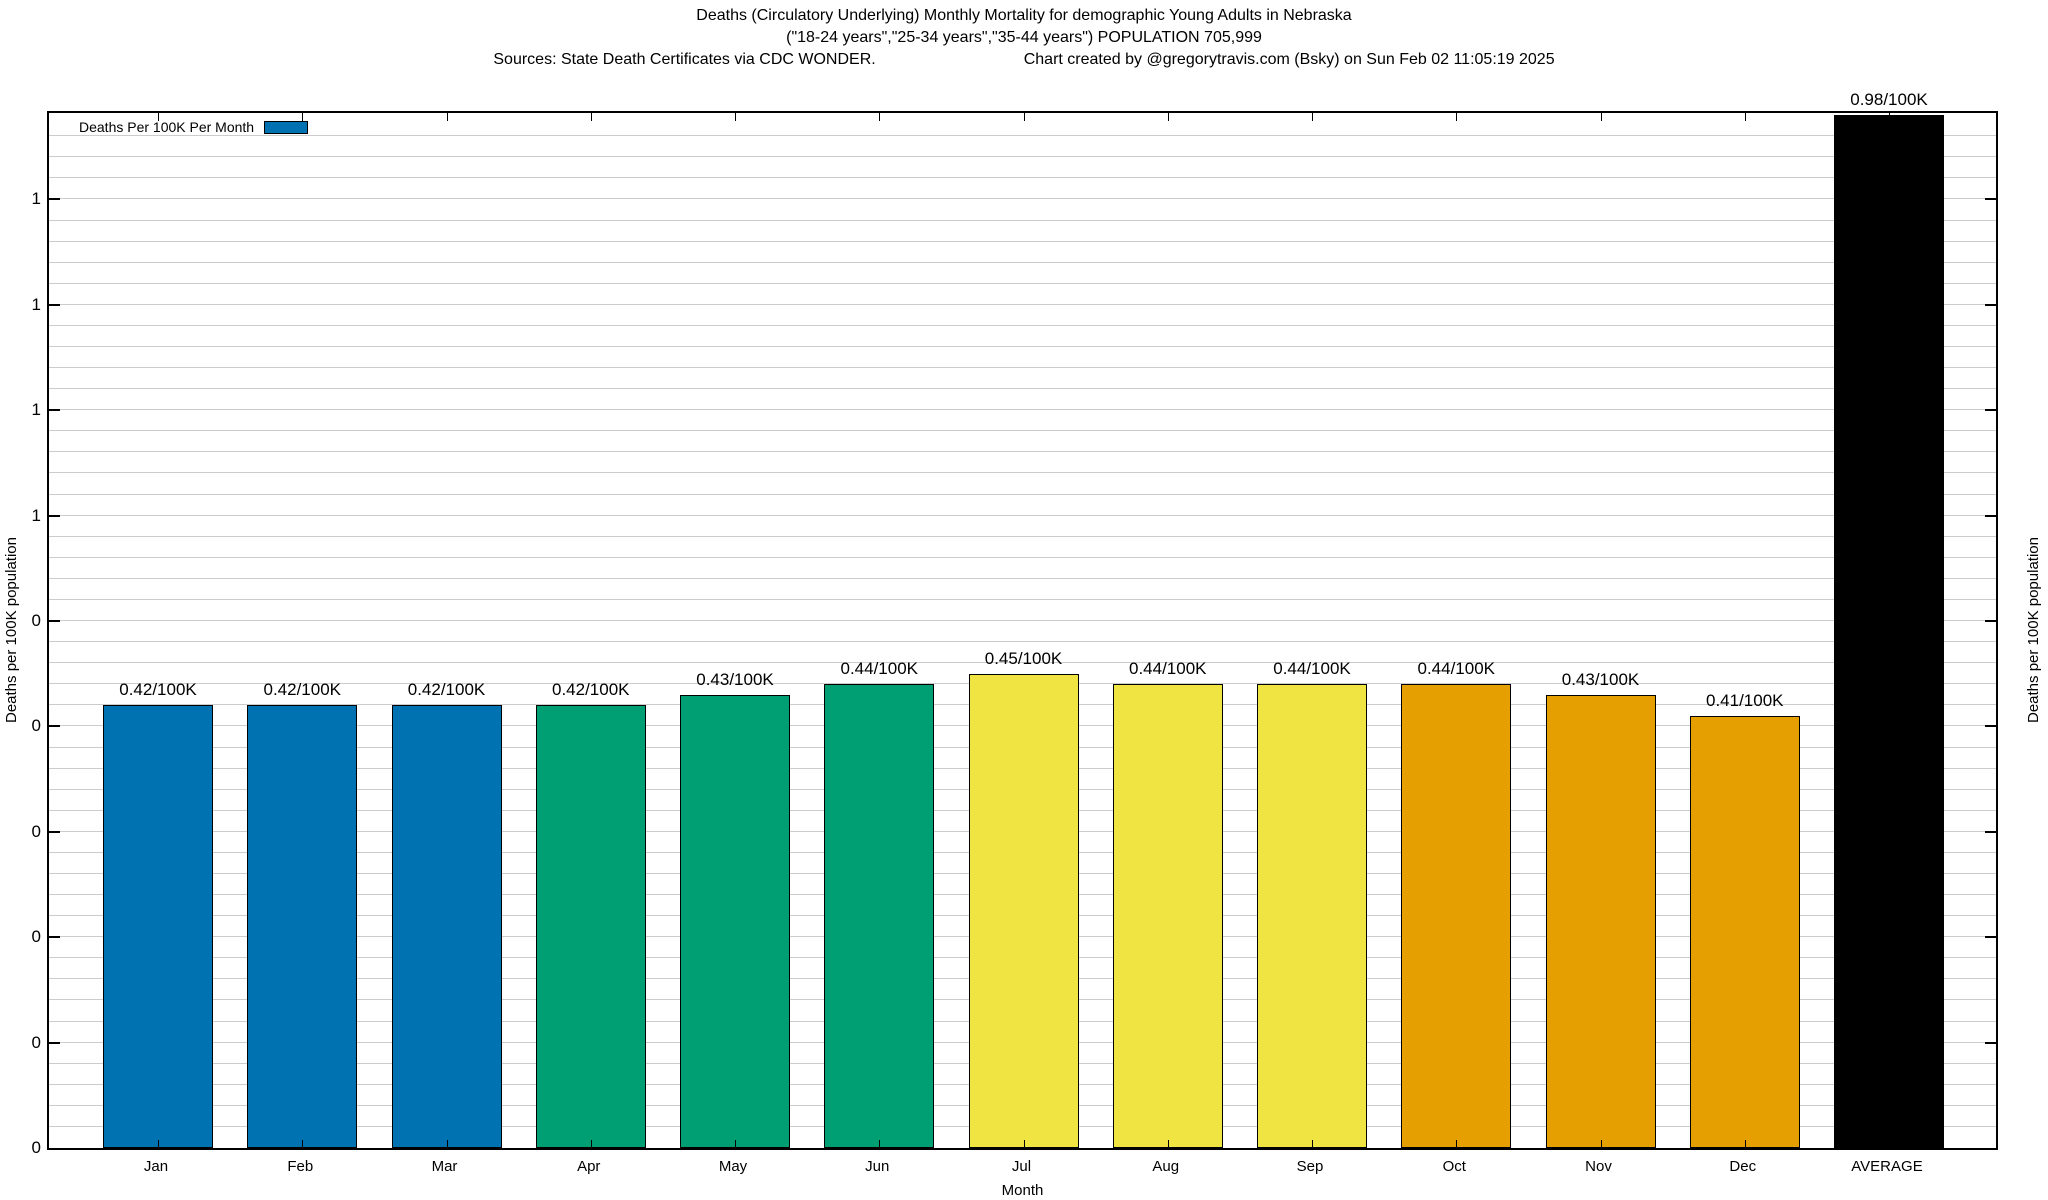 Image resolution: width=2048 pixels, height=1200 pixels. I want to click on bar-mar, so click(446, 926).